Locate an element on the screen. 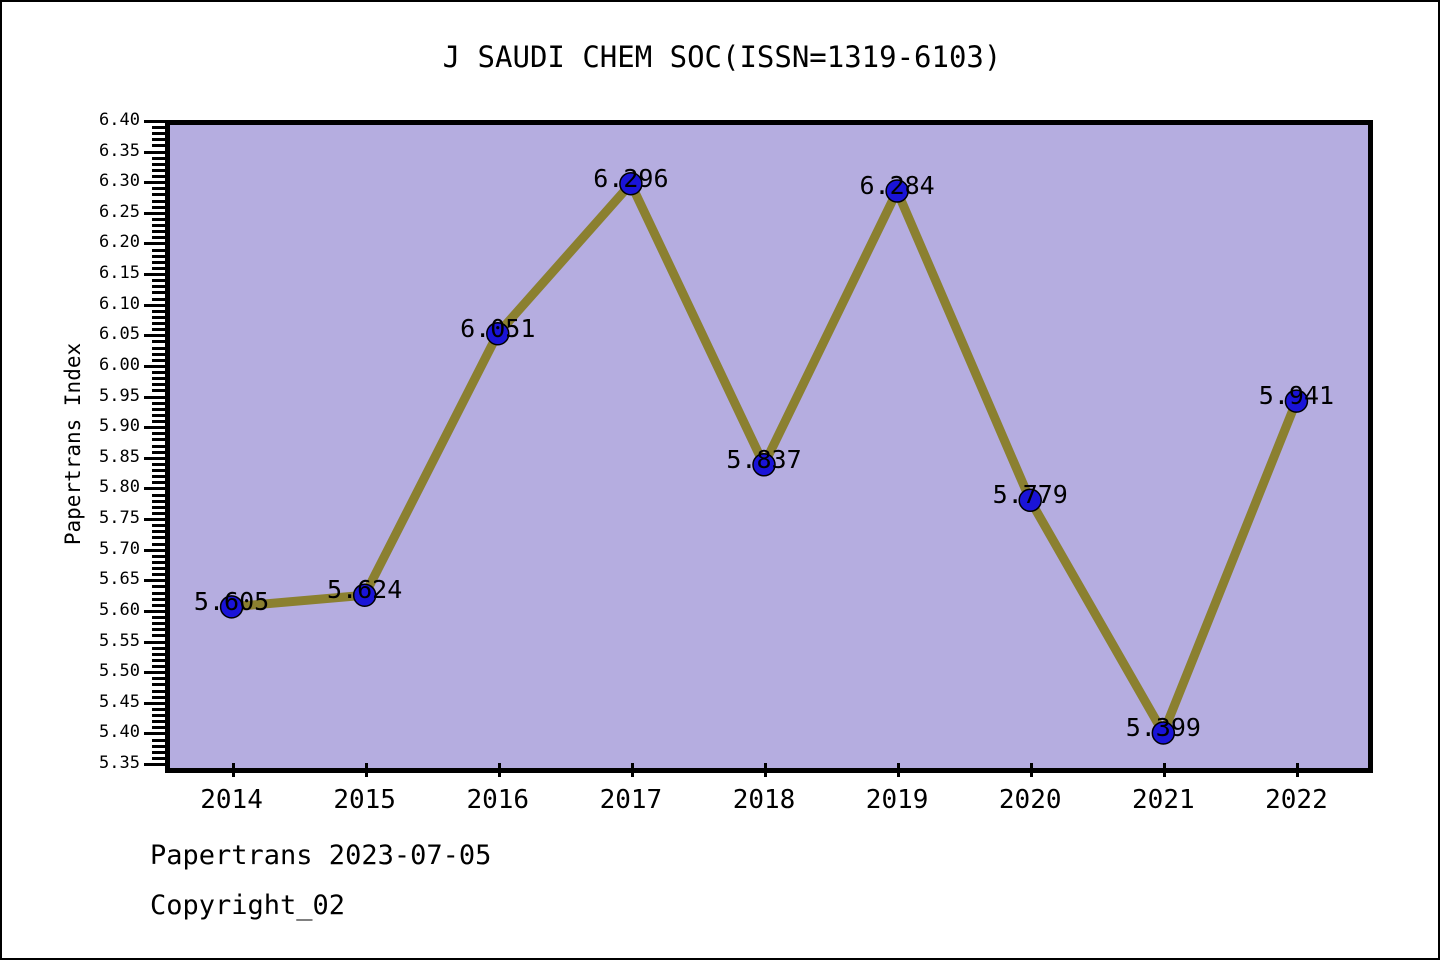 The width and height of the screenshot is (1440, 960). y-tick-label: 5.80 is located at coordinates (119, 487).